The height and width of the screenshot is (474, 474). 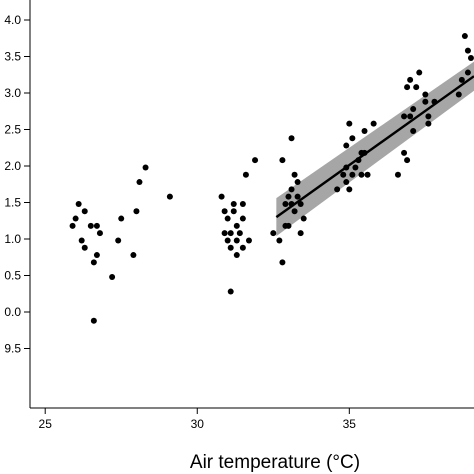 I want to click on regression-line, so click(x=374, y=147).